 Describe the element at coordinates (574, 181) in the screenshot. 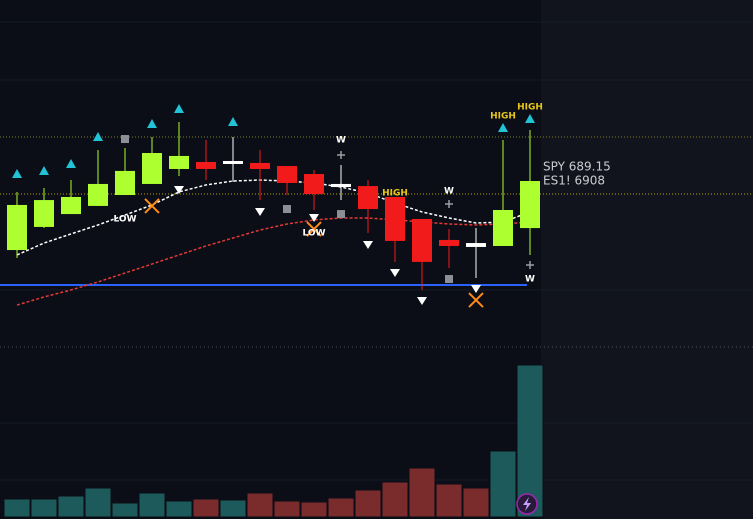

I see `price-label: ES1! 6908` at that location.